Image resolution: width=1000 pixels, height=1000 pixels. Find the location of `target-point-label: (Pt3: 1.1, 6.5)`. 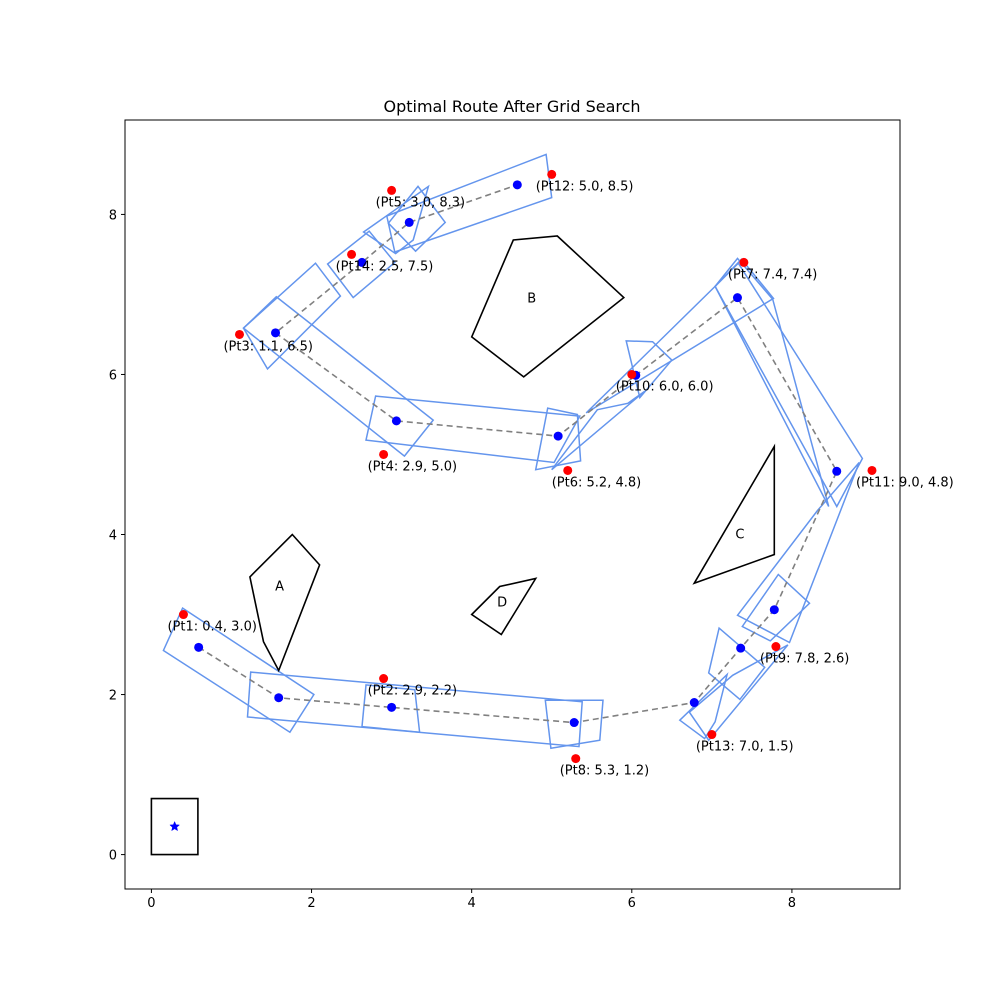

target-point-label: (Pt3: 1.1, 6.5) is located at coordinates (267, 346).